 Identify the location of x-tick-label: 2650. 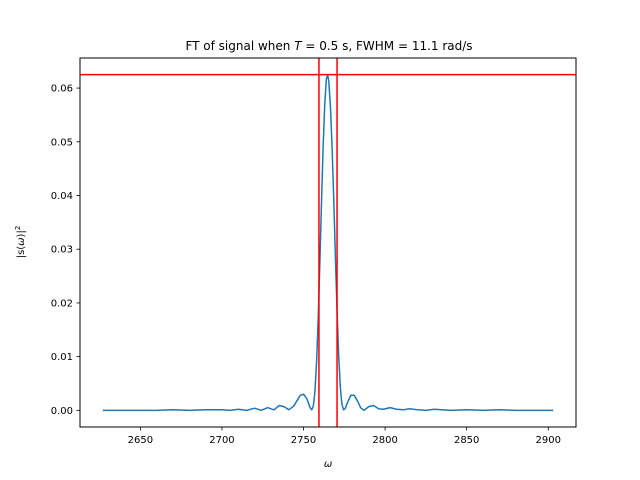
(140, 440).